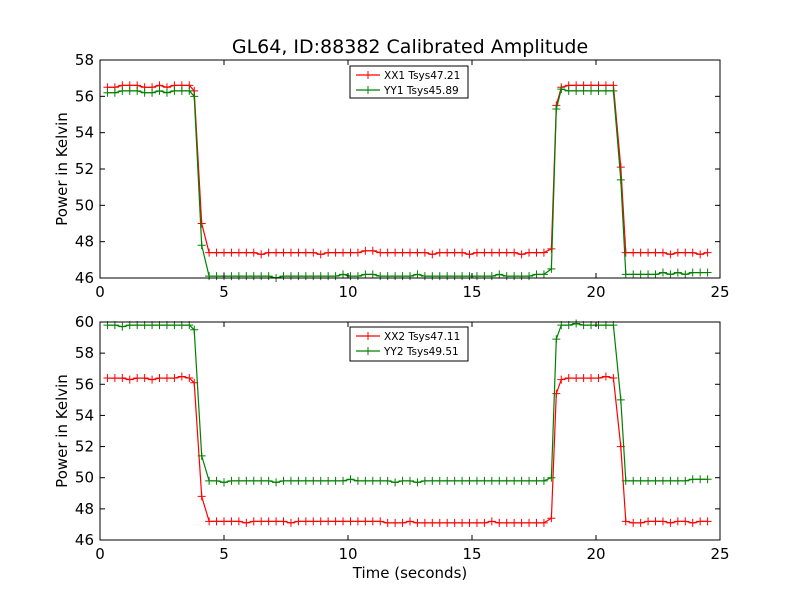  Describe the element at coordinates (62, 169) in the screenshot. I see `y-axis-label: Power in Kelvin` at that location.